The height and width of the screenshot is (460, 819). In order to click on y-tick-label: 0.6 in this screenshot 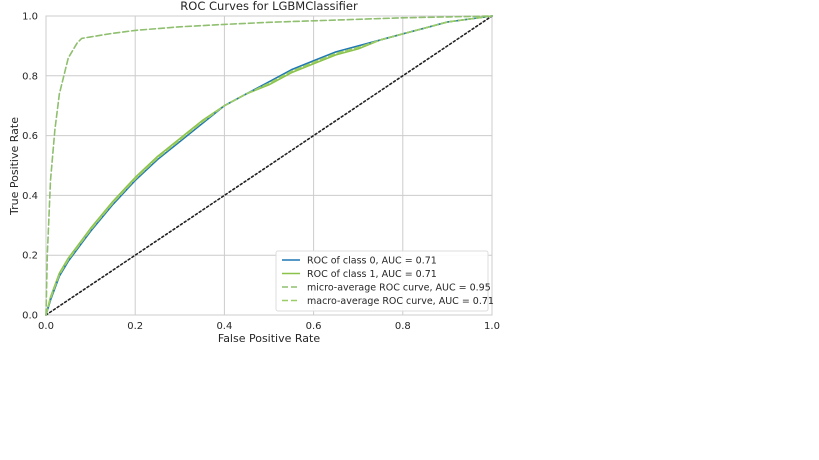, I will do `click(30, 136)`.